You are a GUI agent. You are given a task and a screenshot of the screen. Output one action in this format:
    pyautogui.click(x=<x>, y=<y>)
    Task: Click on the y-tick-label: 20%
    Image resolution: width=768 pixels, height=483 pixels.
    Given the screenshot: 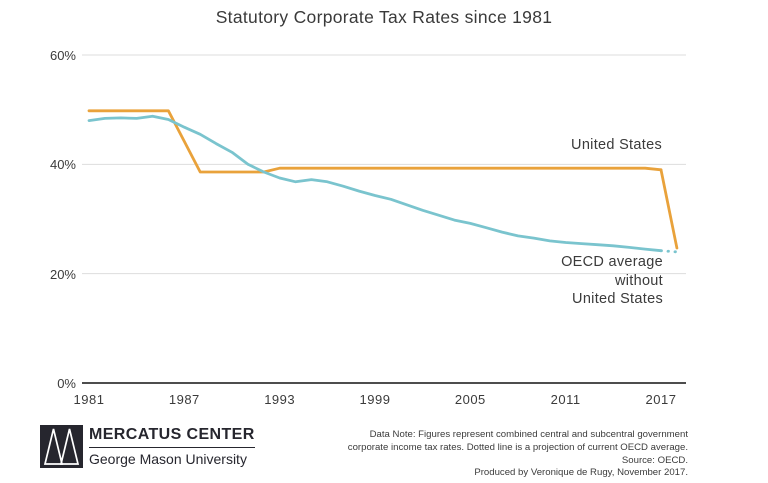 What is the action you would take?
    pyautogui.click(x=62, y=274)
    